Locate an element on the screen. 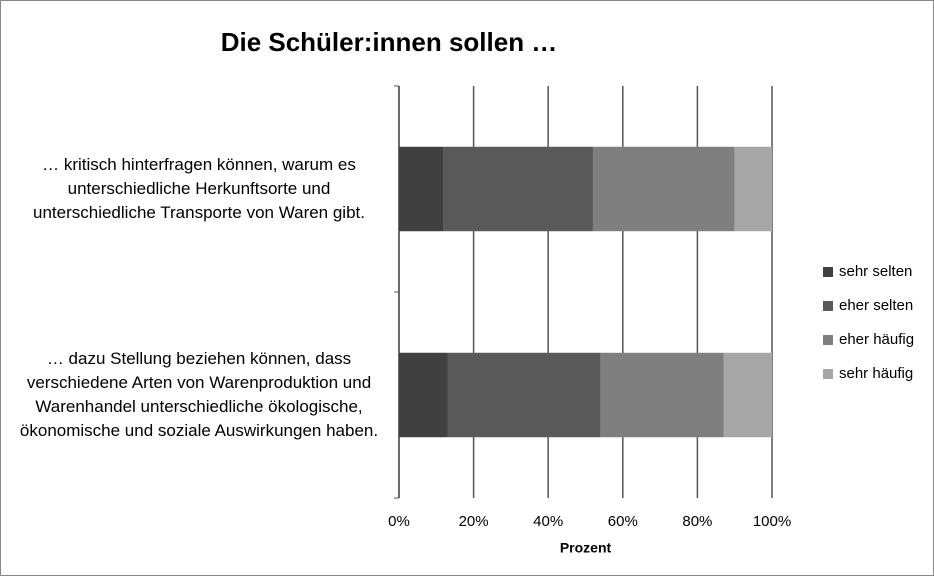 This screenshot has height=576, width=934. x-tick-label: 20% is located at coordinates (474, 521).